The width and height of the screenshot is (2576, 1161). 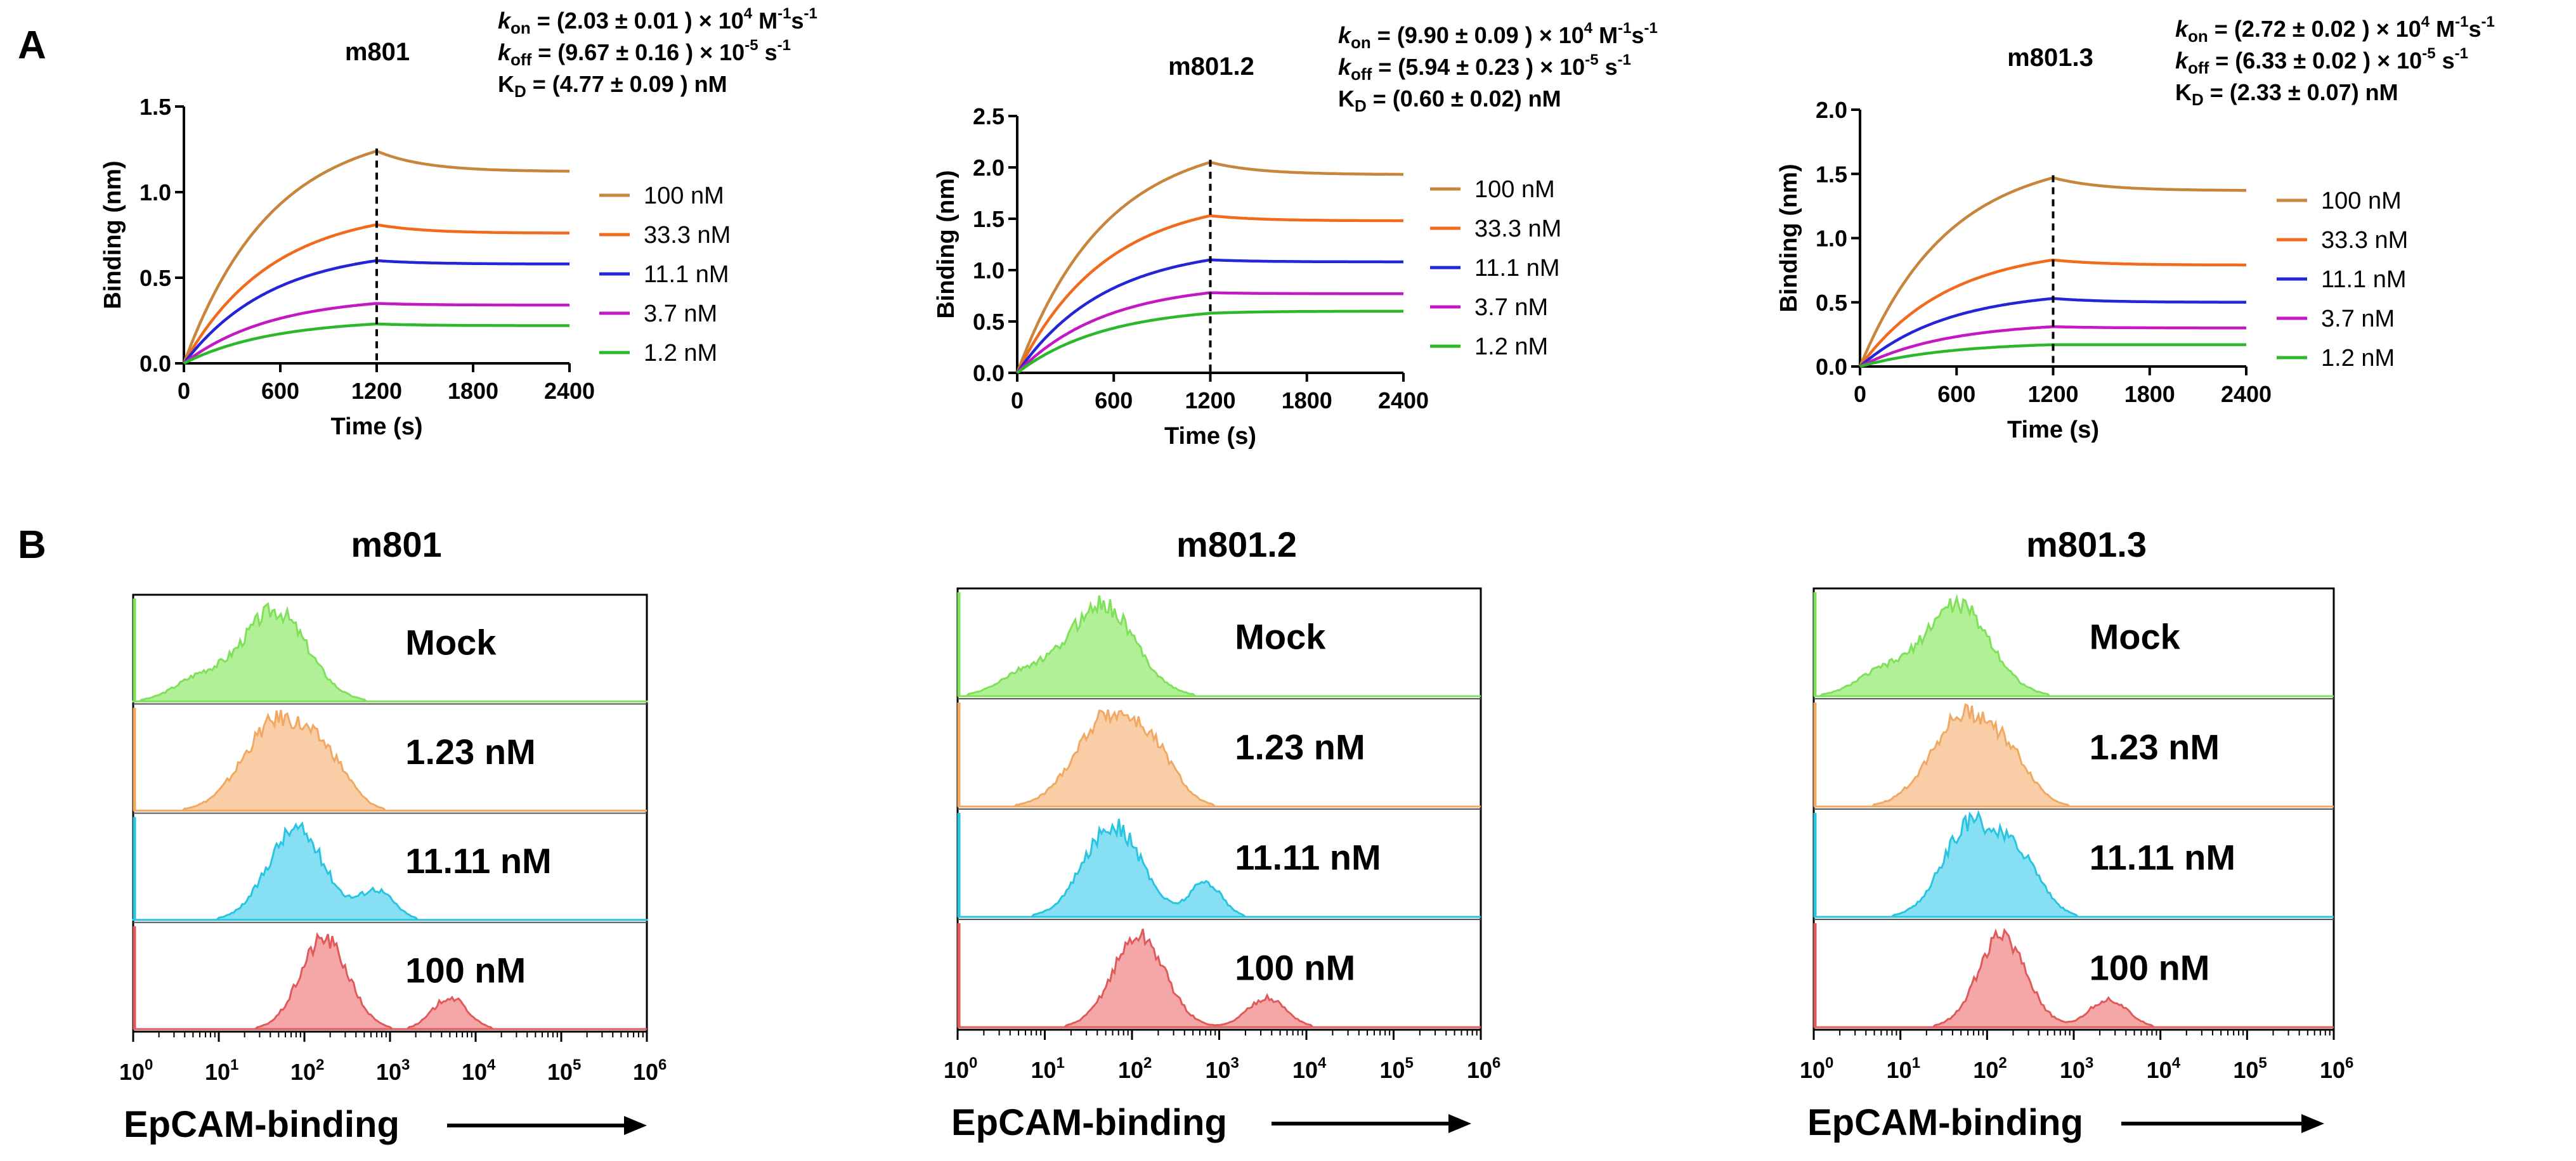 What do you see at coordinates (478, 861) in the screenshot?
I see `sample-label: 11.11 nM` at bounding box center [478, 861].